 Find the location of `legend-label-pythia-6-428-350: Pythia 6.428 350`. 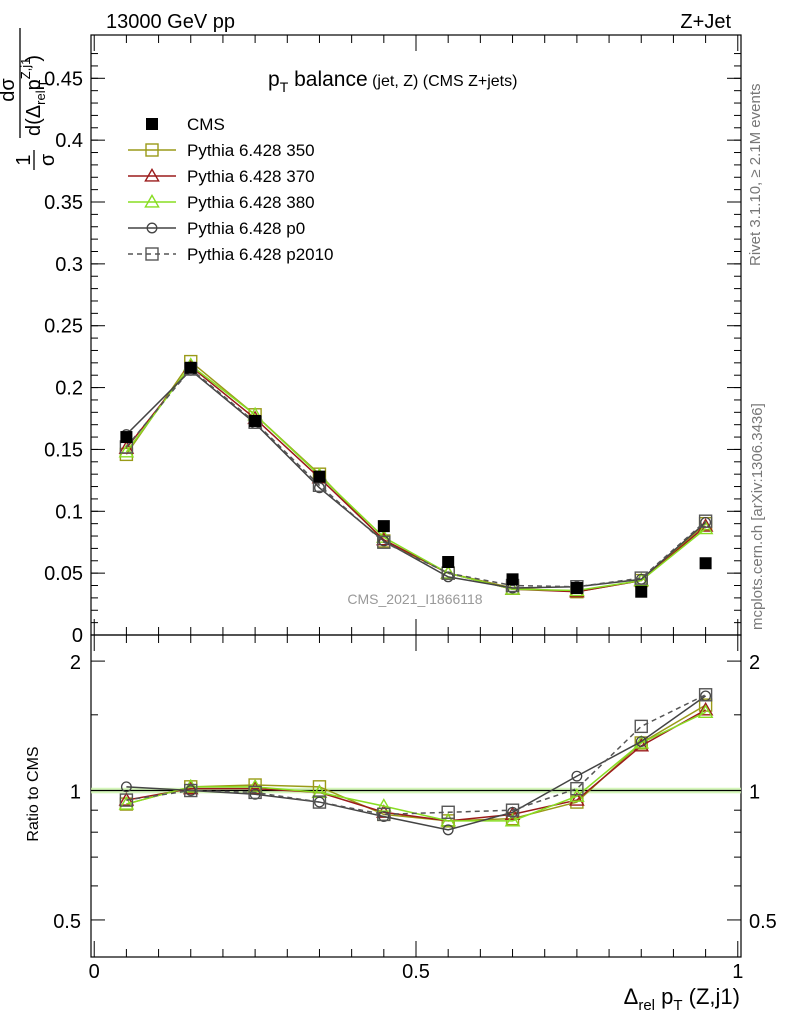

legend-label-pythia-6-428-350: Pythia 6.428 350 is located at coordinates (251, 150).